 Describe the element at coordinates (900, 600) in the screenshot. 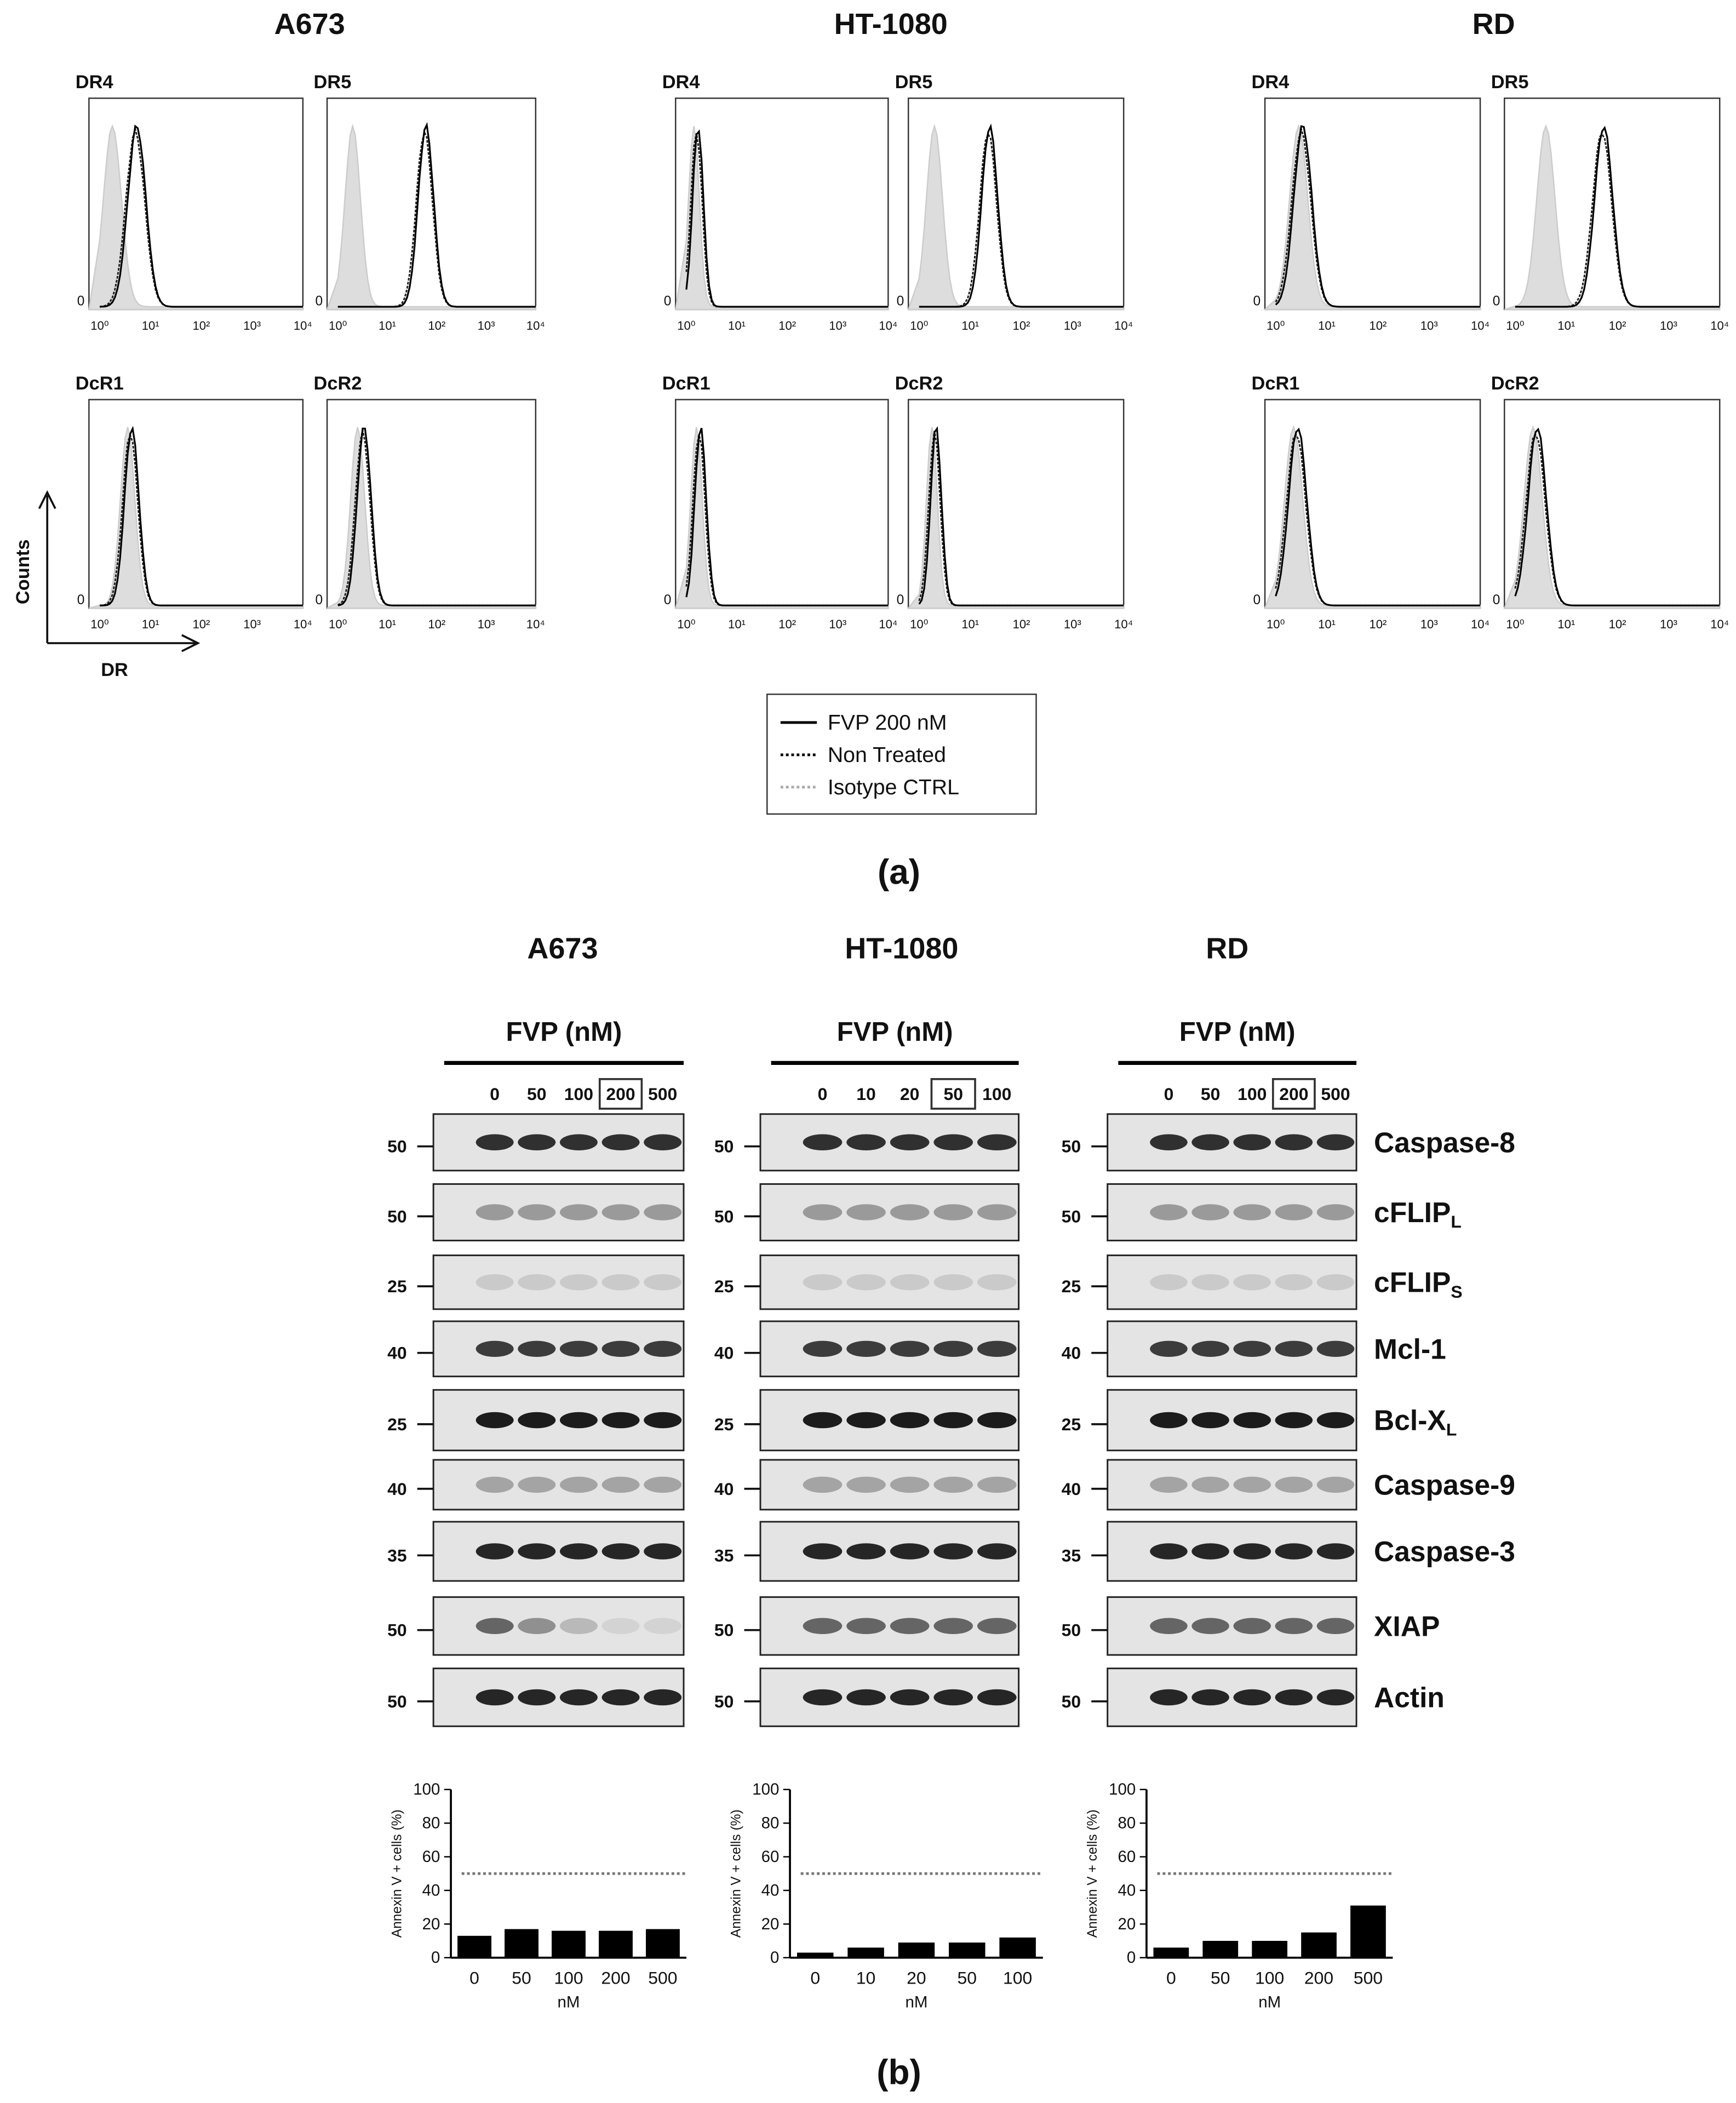

I see `histogram-y-tick: 0` at that location.